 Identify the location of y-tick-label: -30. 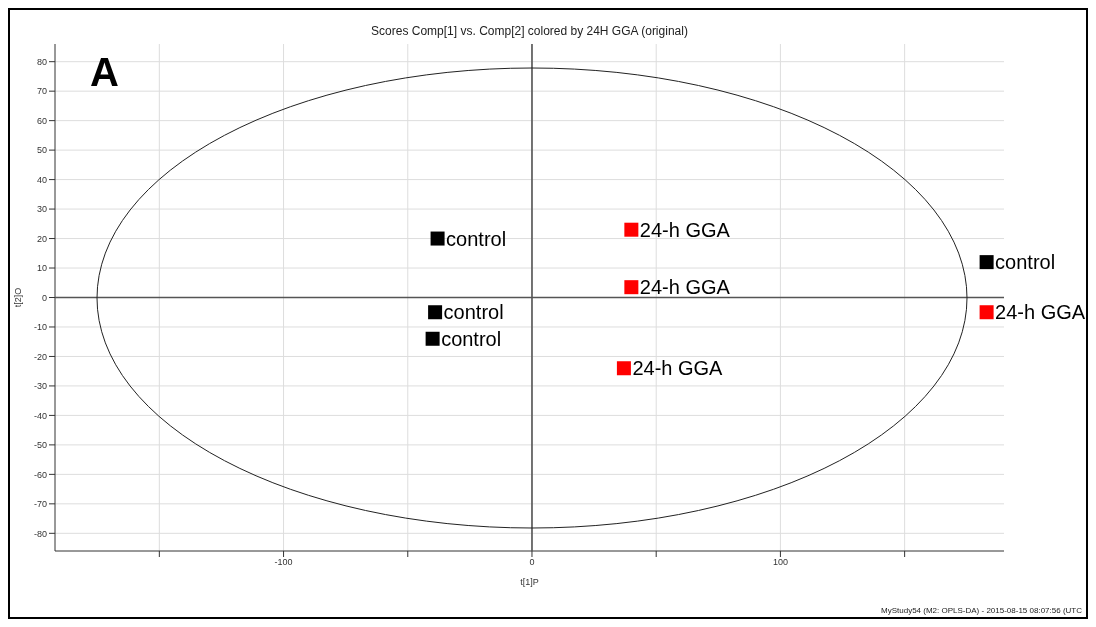
(40, 386).